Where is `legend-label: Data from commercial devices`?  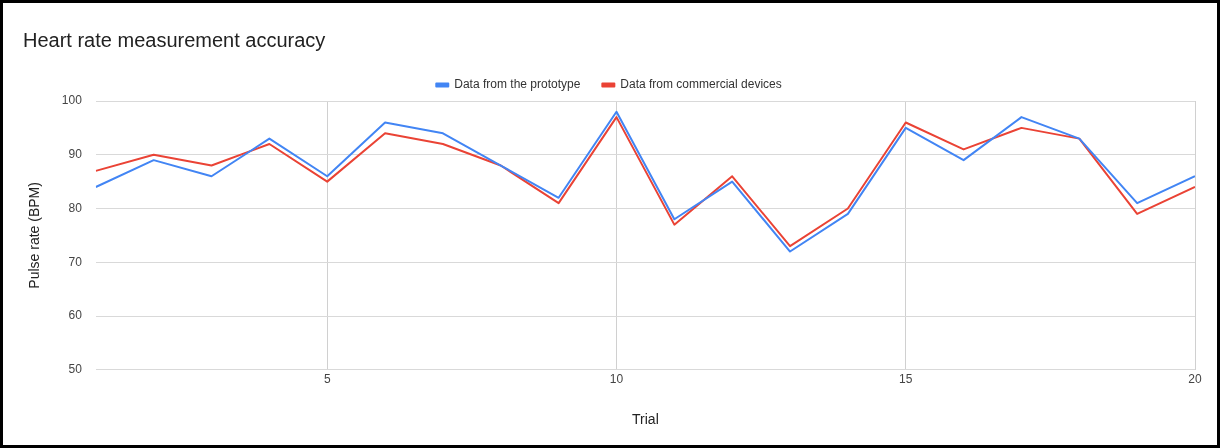 legend-label: Data from commercial devices is located at coordinates (701, 84).